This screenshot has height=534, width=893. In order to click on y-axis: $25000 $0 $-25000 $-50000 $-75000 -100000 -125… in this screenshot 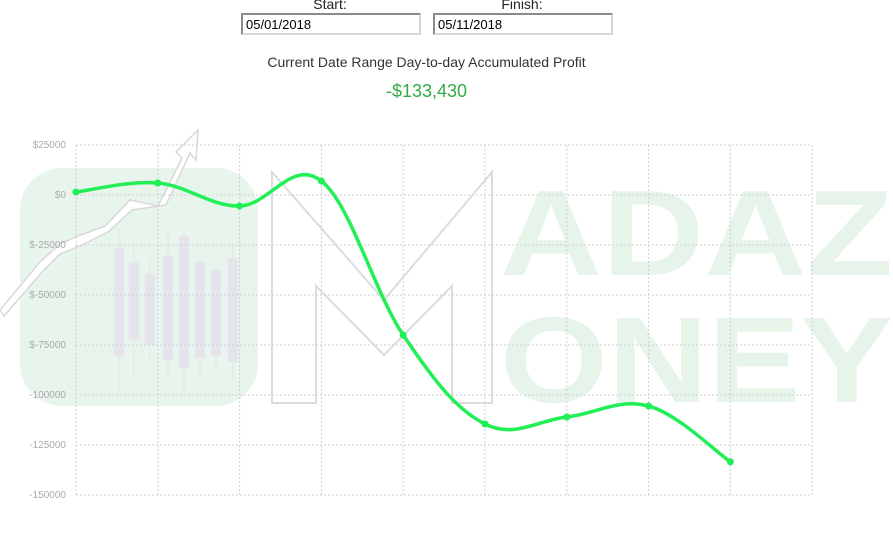, I will do `click(47, 320)`.